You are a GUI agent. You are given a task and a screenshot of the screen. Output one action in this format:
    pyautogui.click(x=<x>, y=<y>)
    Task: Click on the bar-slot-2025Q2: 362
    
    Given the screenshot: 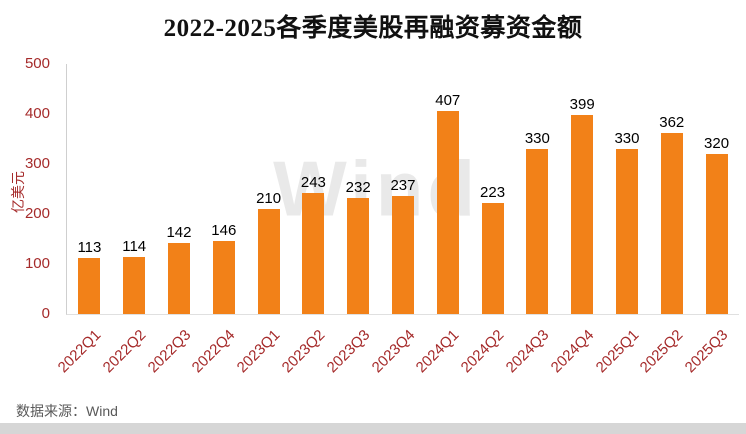 What is the action you would take?
    pyautogui.click(x=671, y=189)
    